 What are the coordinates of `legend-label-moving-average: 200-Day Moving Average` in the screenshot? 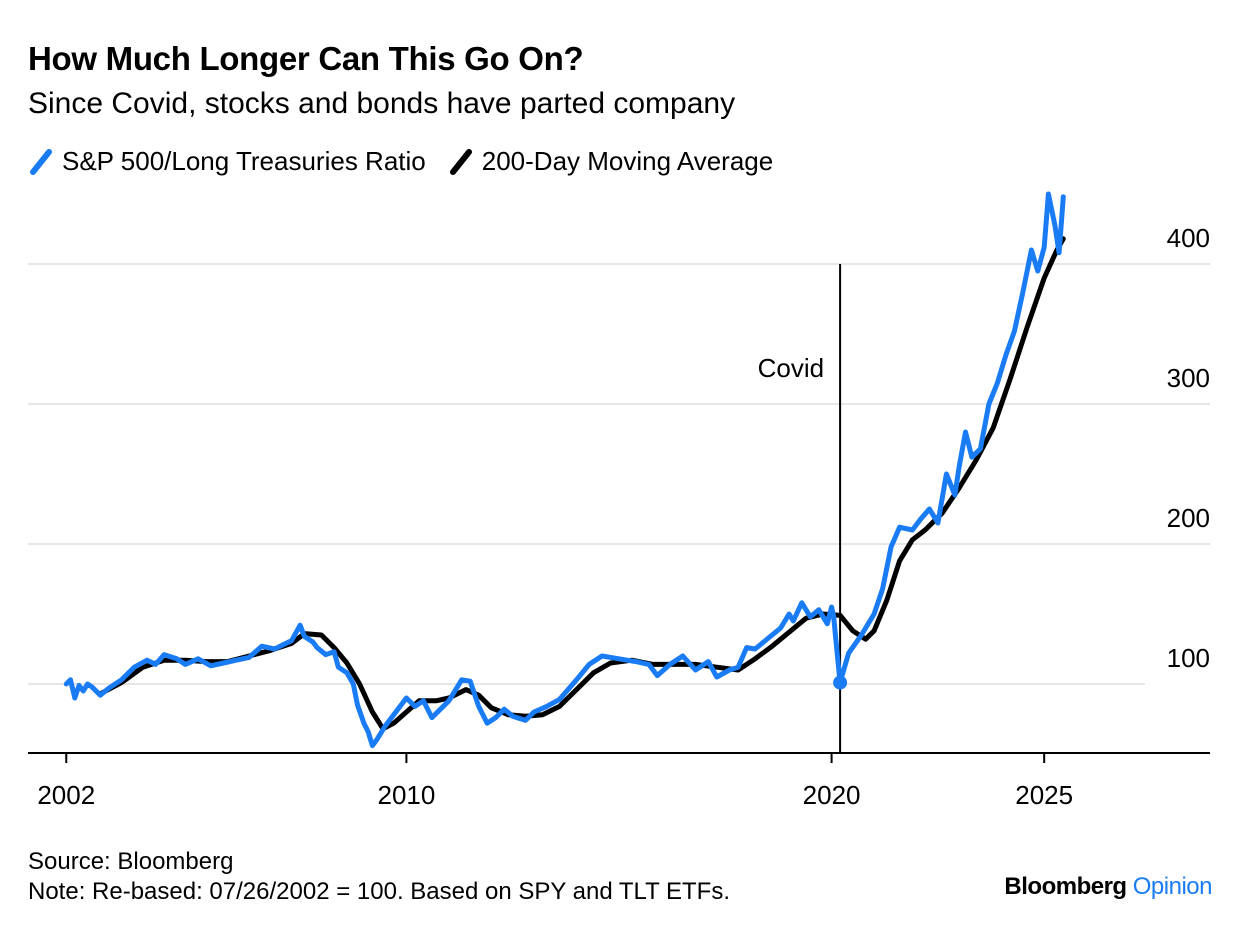 It's located at (627, 161).